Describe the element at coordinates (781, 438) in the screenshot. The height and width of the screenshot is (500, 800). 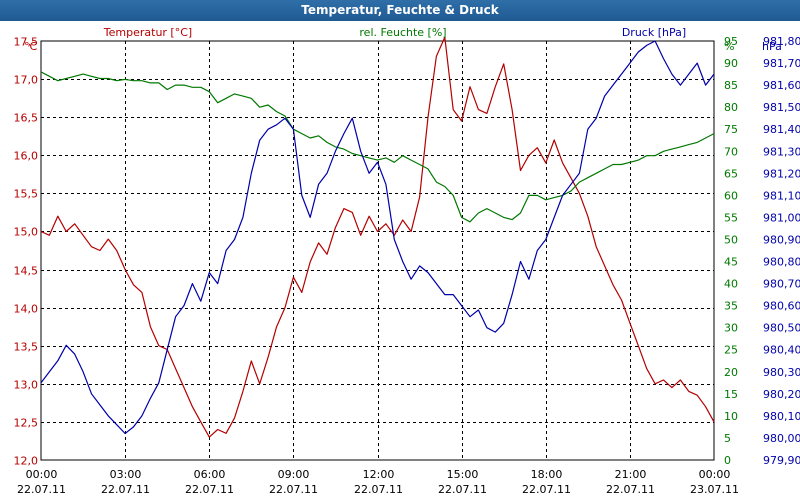
I see `press-tick-label: 980,00` at that location.